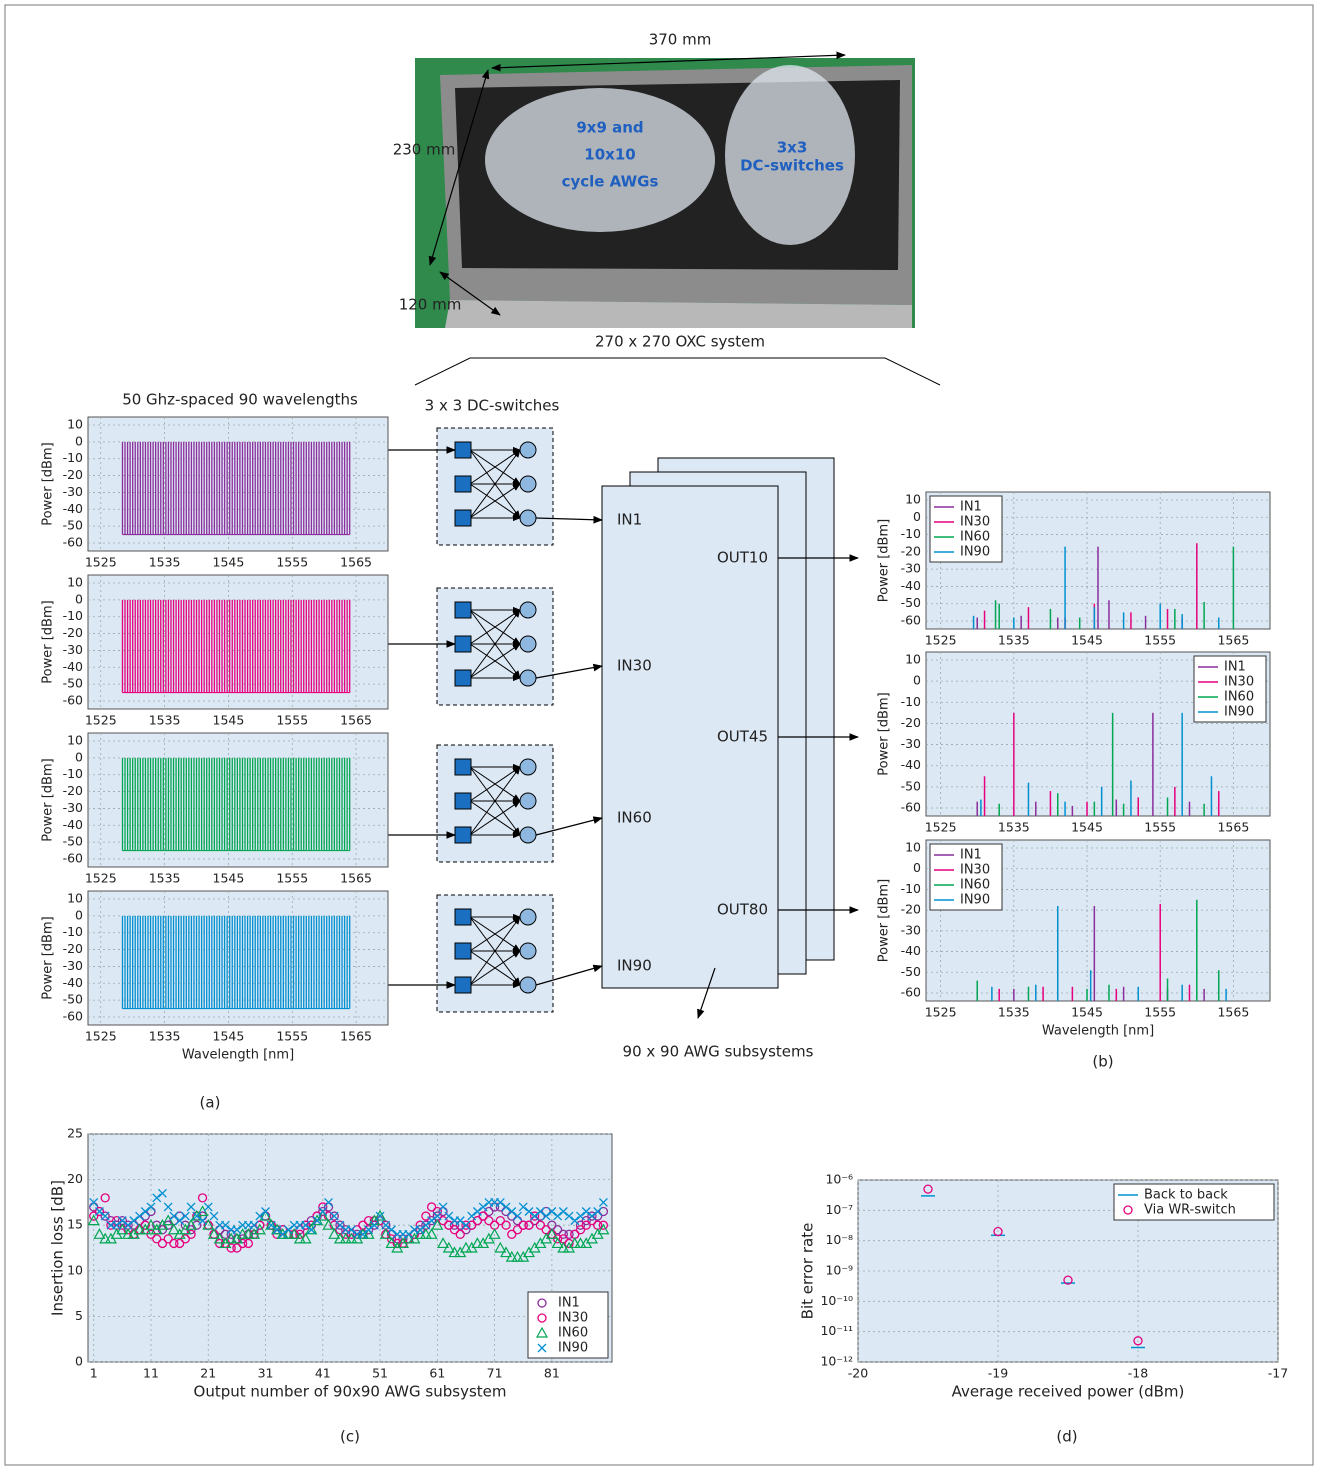 The image size is (1318, 1470). I want to click on switch-label: DC-switches, so click(792, 166).